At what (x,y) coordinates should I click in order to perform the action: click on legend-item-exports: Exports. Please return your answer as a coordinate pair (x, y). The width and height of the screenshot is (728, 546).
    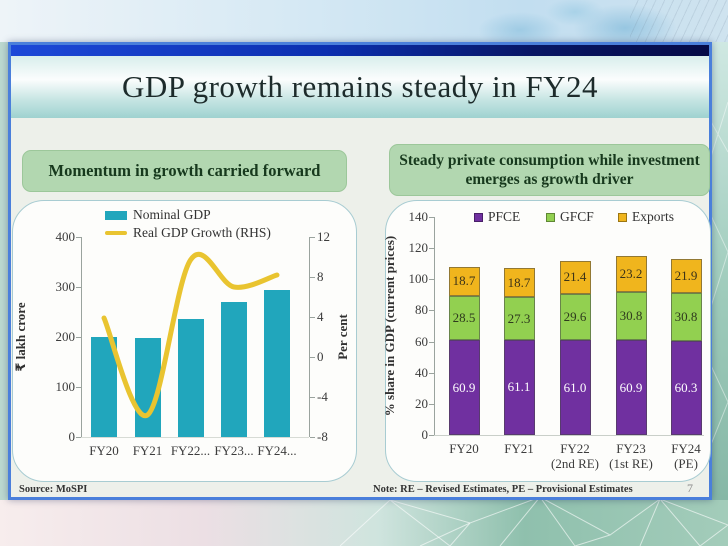
    Looking at the image, I should click on (646, 217).